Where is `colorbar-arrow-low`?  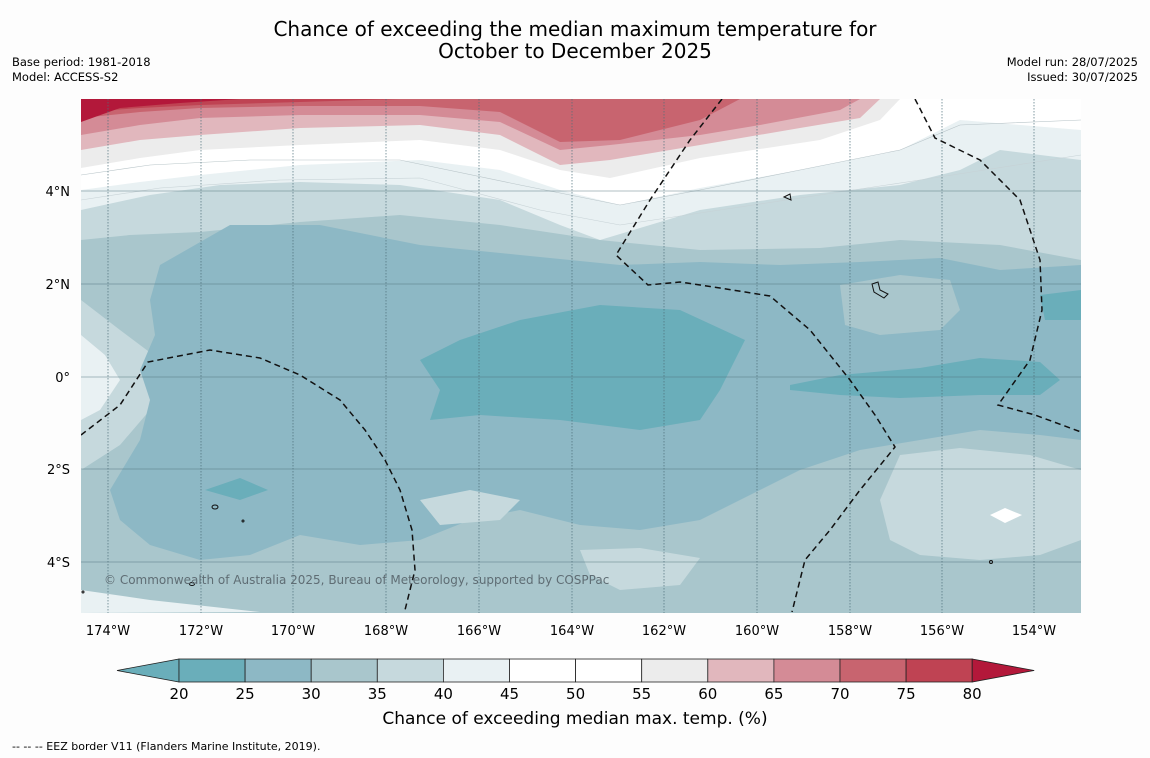
colorbar-arrow-low is located at coordinates (148, 670).